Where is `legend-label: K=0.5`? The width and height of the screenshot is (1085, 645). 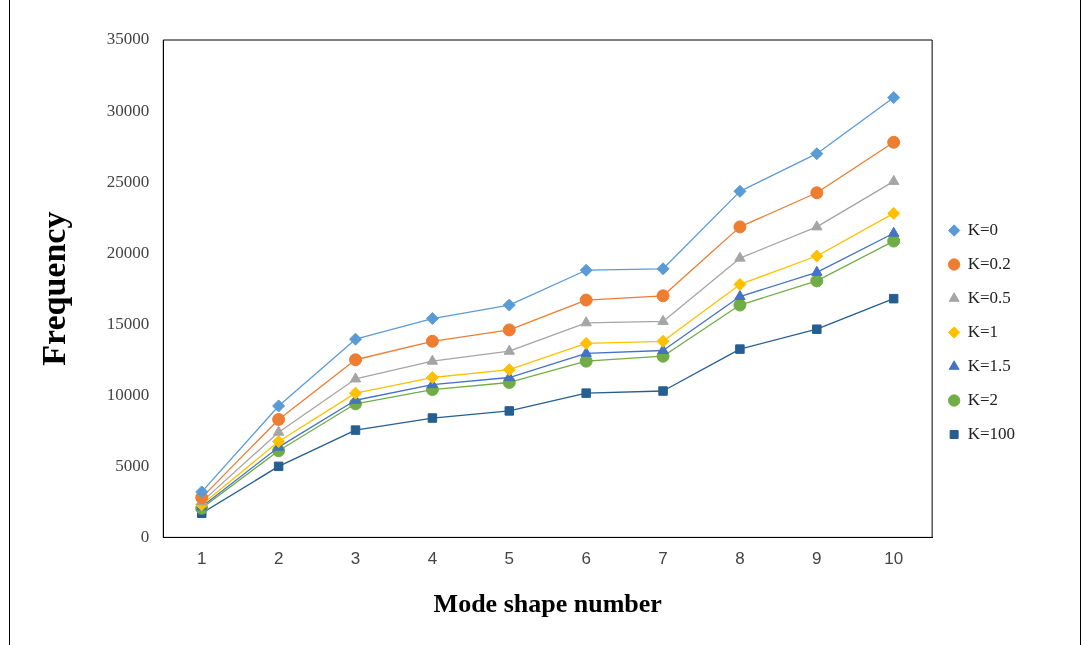 legend-label: K=0.5 is located at coordinates (989, 297).